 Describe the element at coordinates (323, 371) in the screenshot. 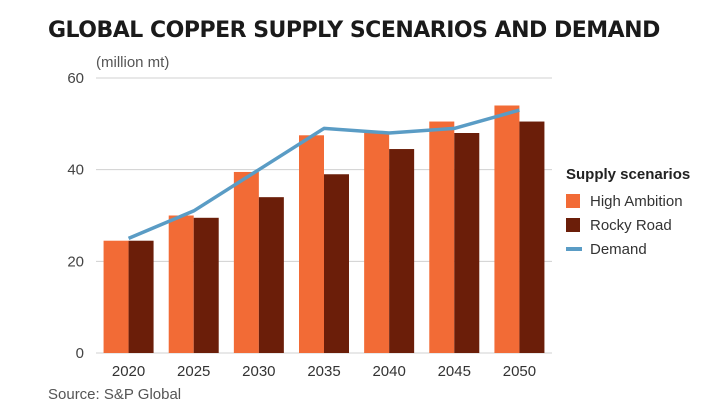

I see `x-tick-label: 2035` at that location.